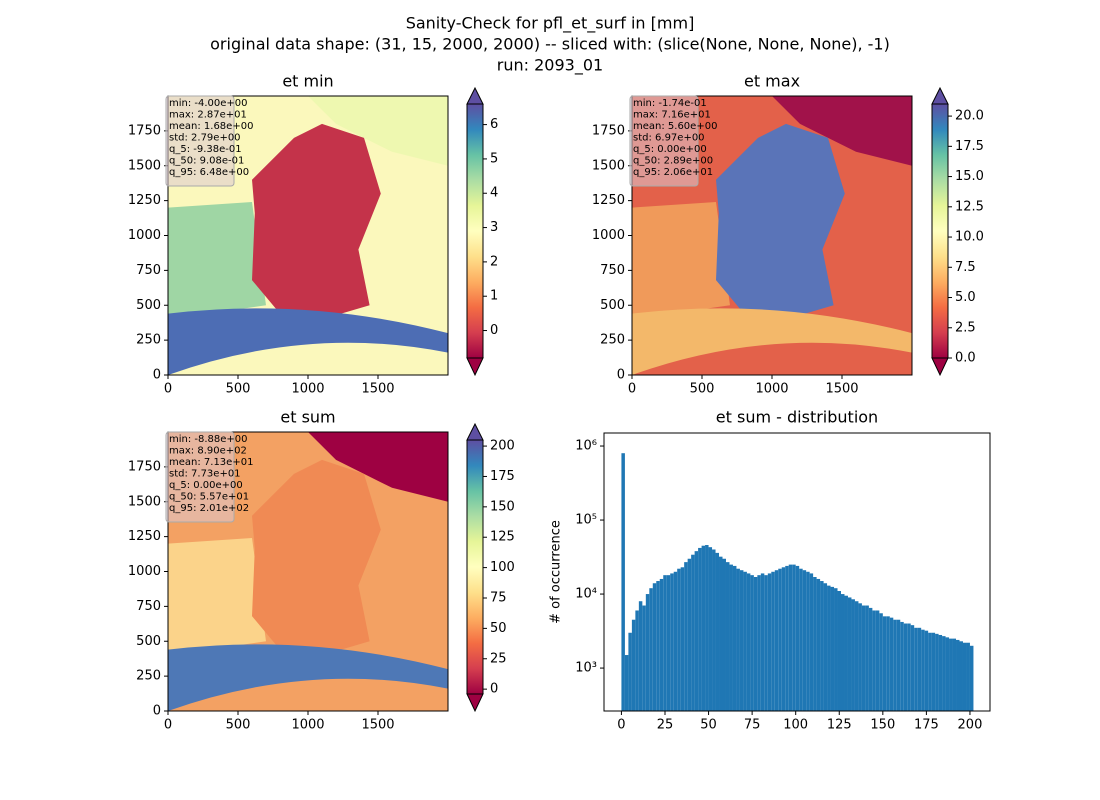 Image resolution: width=1100 pixels, height=800 pixels. What do you see at coordinates (839, 725) in the screenshot?
I see `x-tick-label: 125` at bounding box center [839, 725].